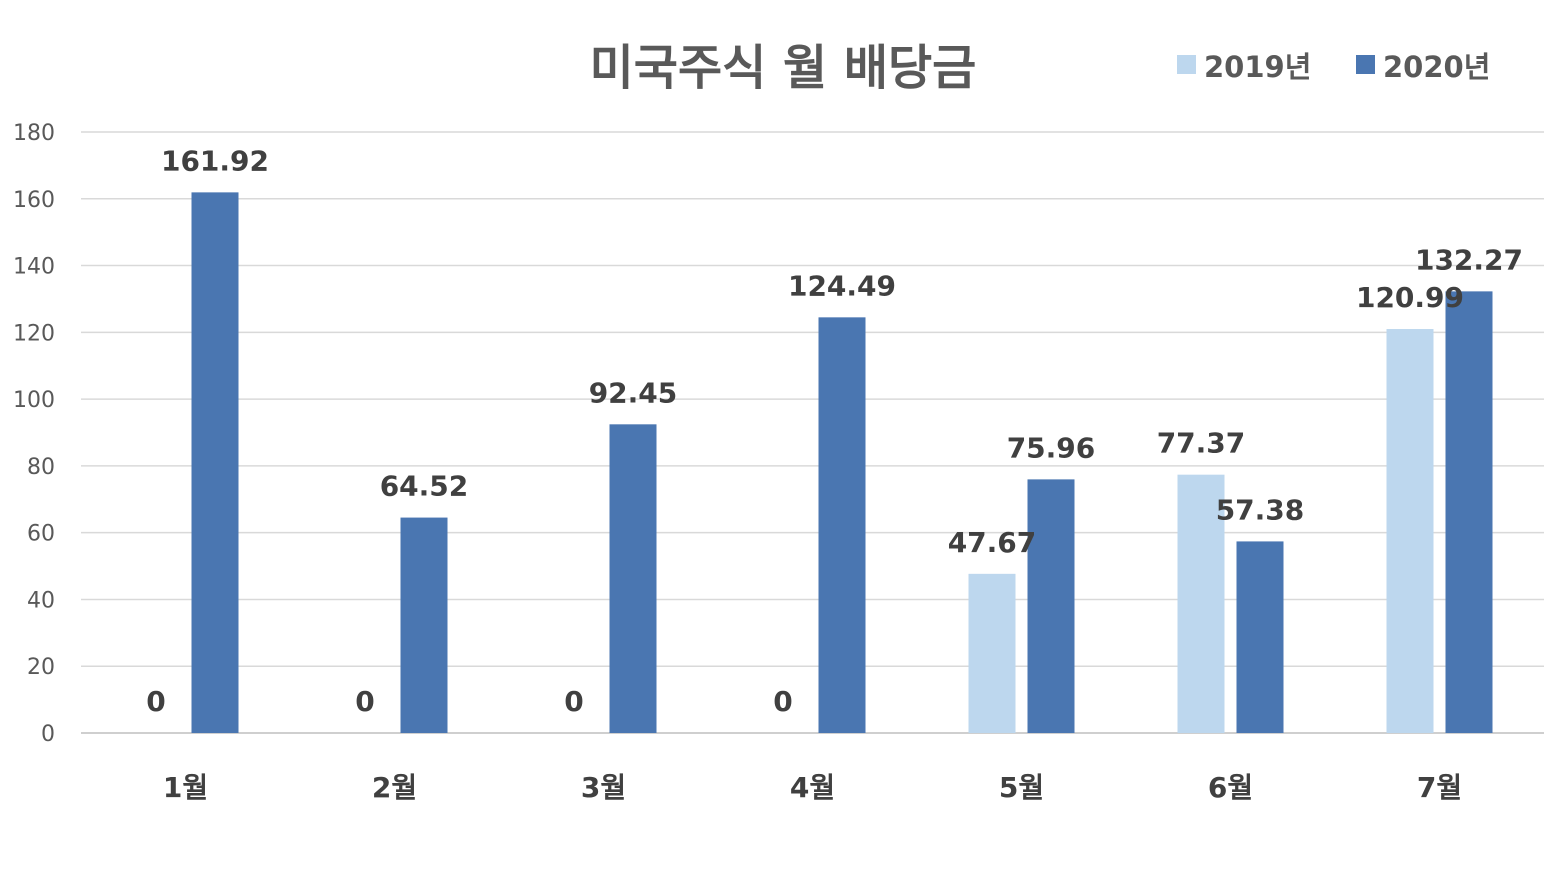 The width and height of the screenshot is (1566, 893). What do you see at coordinates (603, 787) in the screenshot?
I see `x-tick-label: 3월` at bounding box center [603, 787].